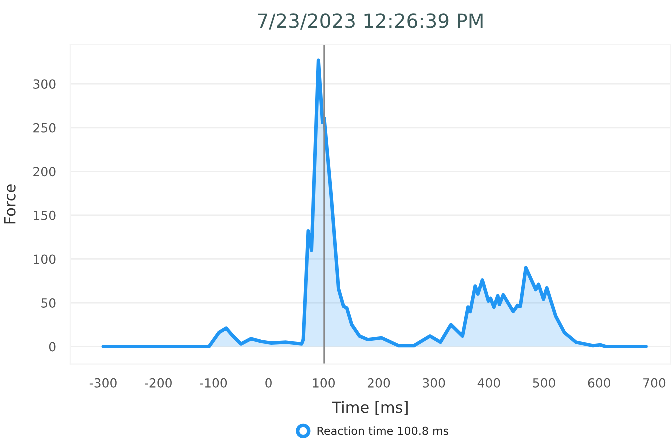 The image size is (671, 447). I want to click on x-tick-label: 500, so click(544, 383).